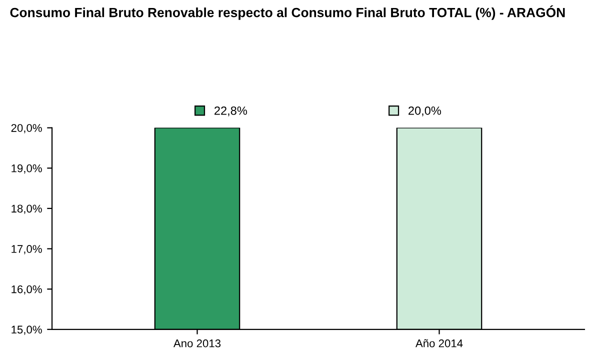 Image resolution: width=612 pixels, height=360 pixels. What do you see at coordinates (425, 111) in the screenshot?
I see `legend-label: 20,0%` at bounding box center [425, 111].